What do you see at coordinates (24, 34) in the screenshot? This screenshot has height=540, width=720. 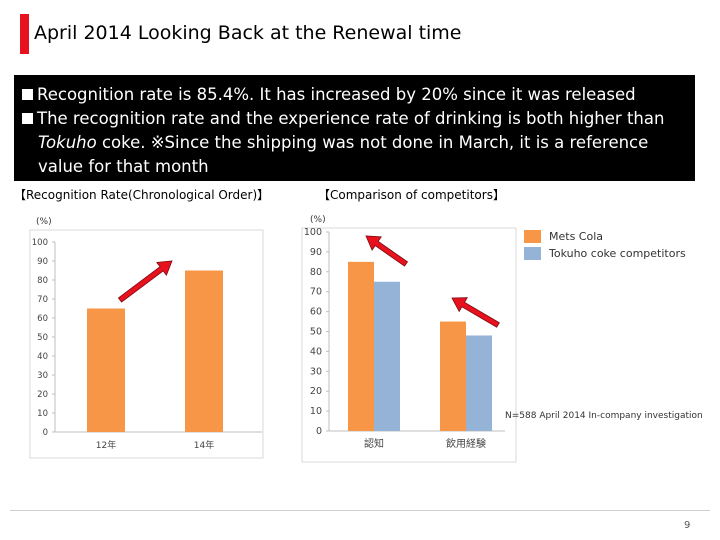 I see `title-accent-bar` at bounding box center [24, 34].